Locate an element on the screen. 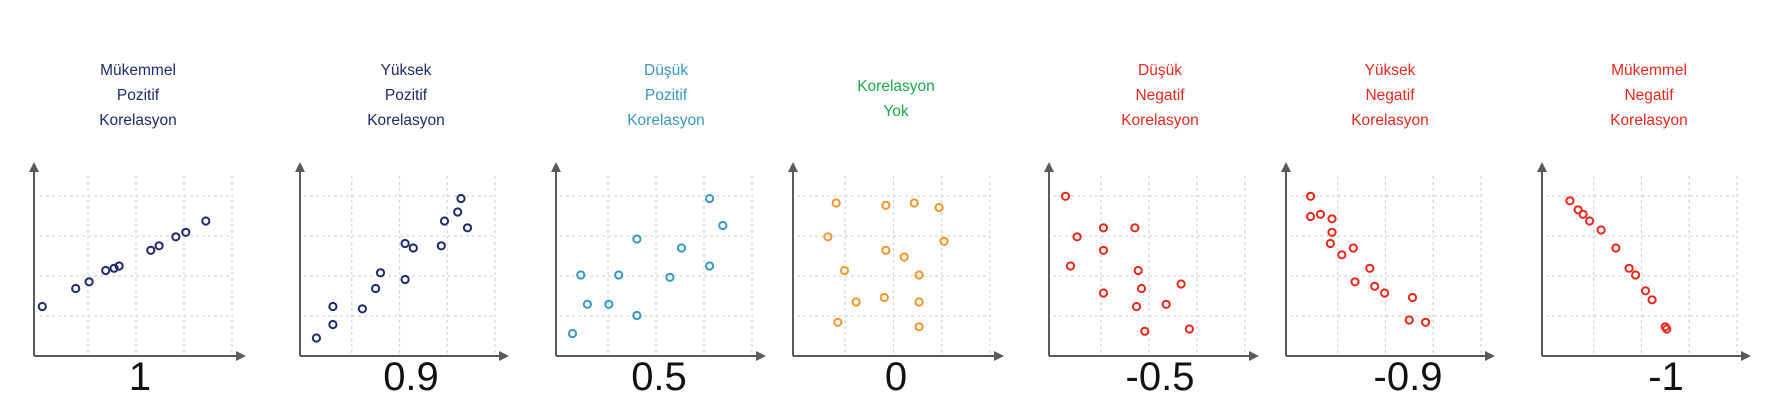  panel-title: Yüksek Pozitif Korelasyon is located at coordinates (406, 95).